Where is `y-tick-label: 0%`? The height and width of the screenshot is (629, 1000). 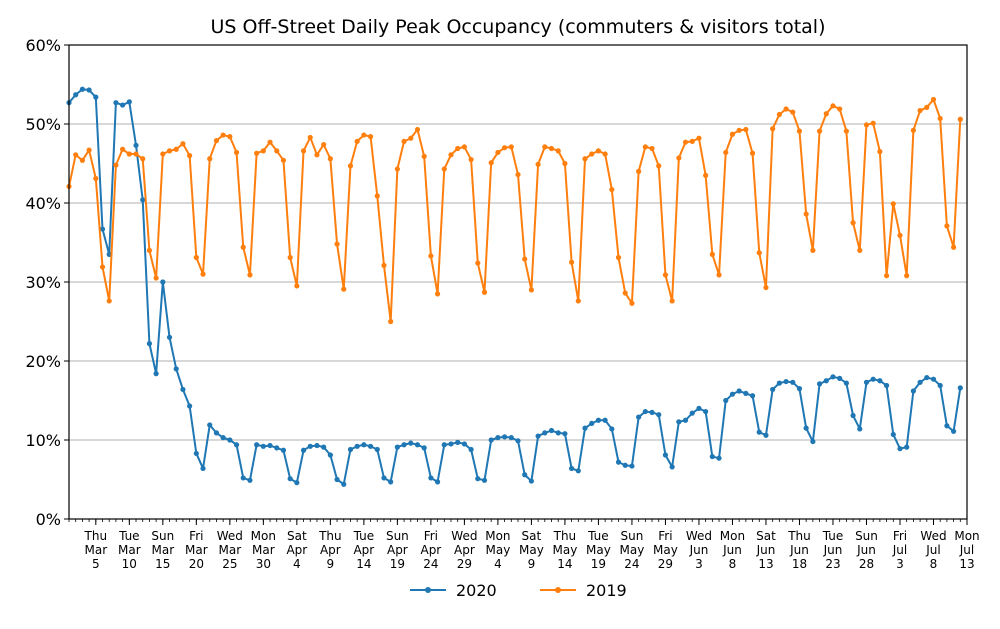
y-tick-label: 0% is located at coordinates (48, 519).